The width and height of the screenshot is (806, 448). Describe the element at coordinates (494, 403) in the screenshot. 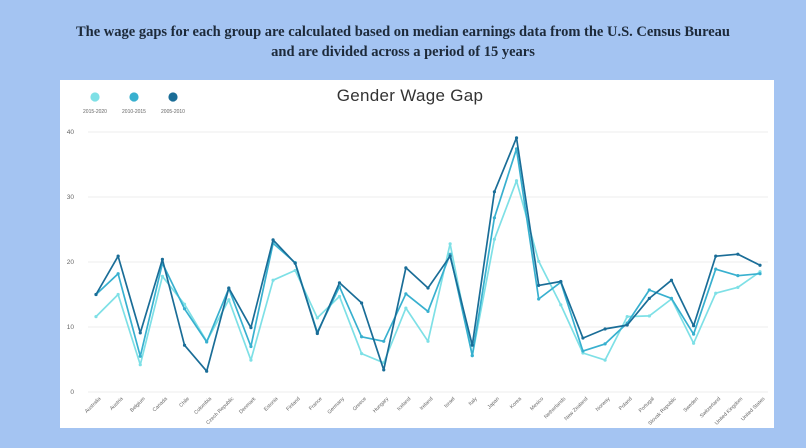

I see `x-tick-label: Japan` at that location.